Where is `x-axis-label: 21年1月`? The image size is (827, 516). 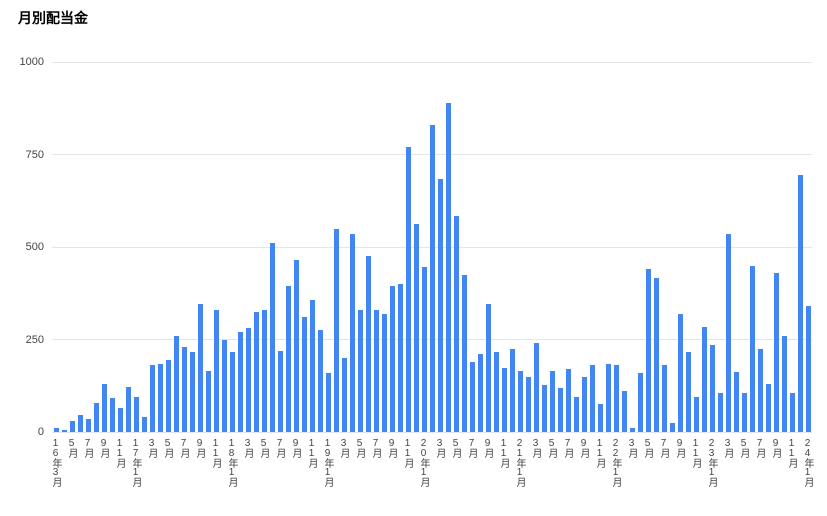
x-axis-label: 21年1月 is located at coordinates (519, 462).